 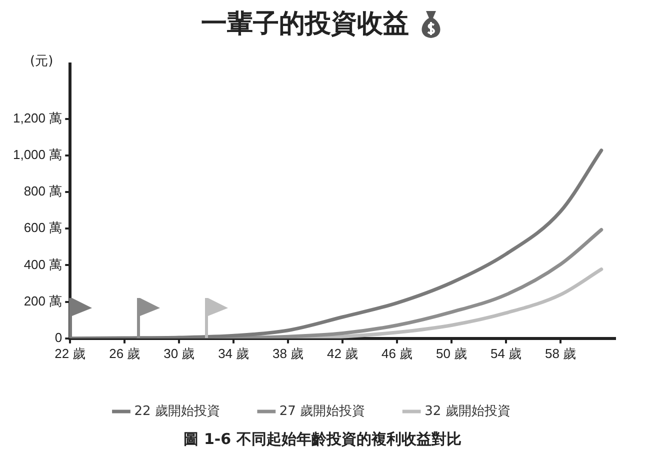 I want to click on x-tick-label: 38 歲, so click(x=288, y=353).